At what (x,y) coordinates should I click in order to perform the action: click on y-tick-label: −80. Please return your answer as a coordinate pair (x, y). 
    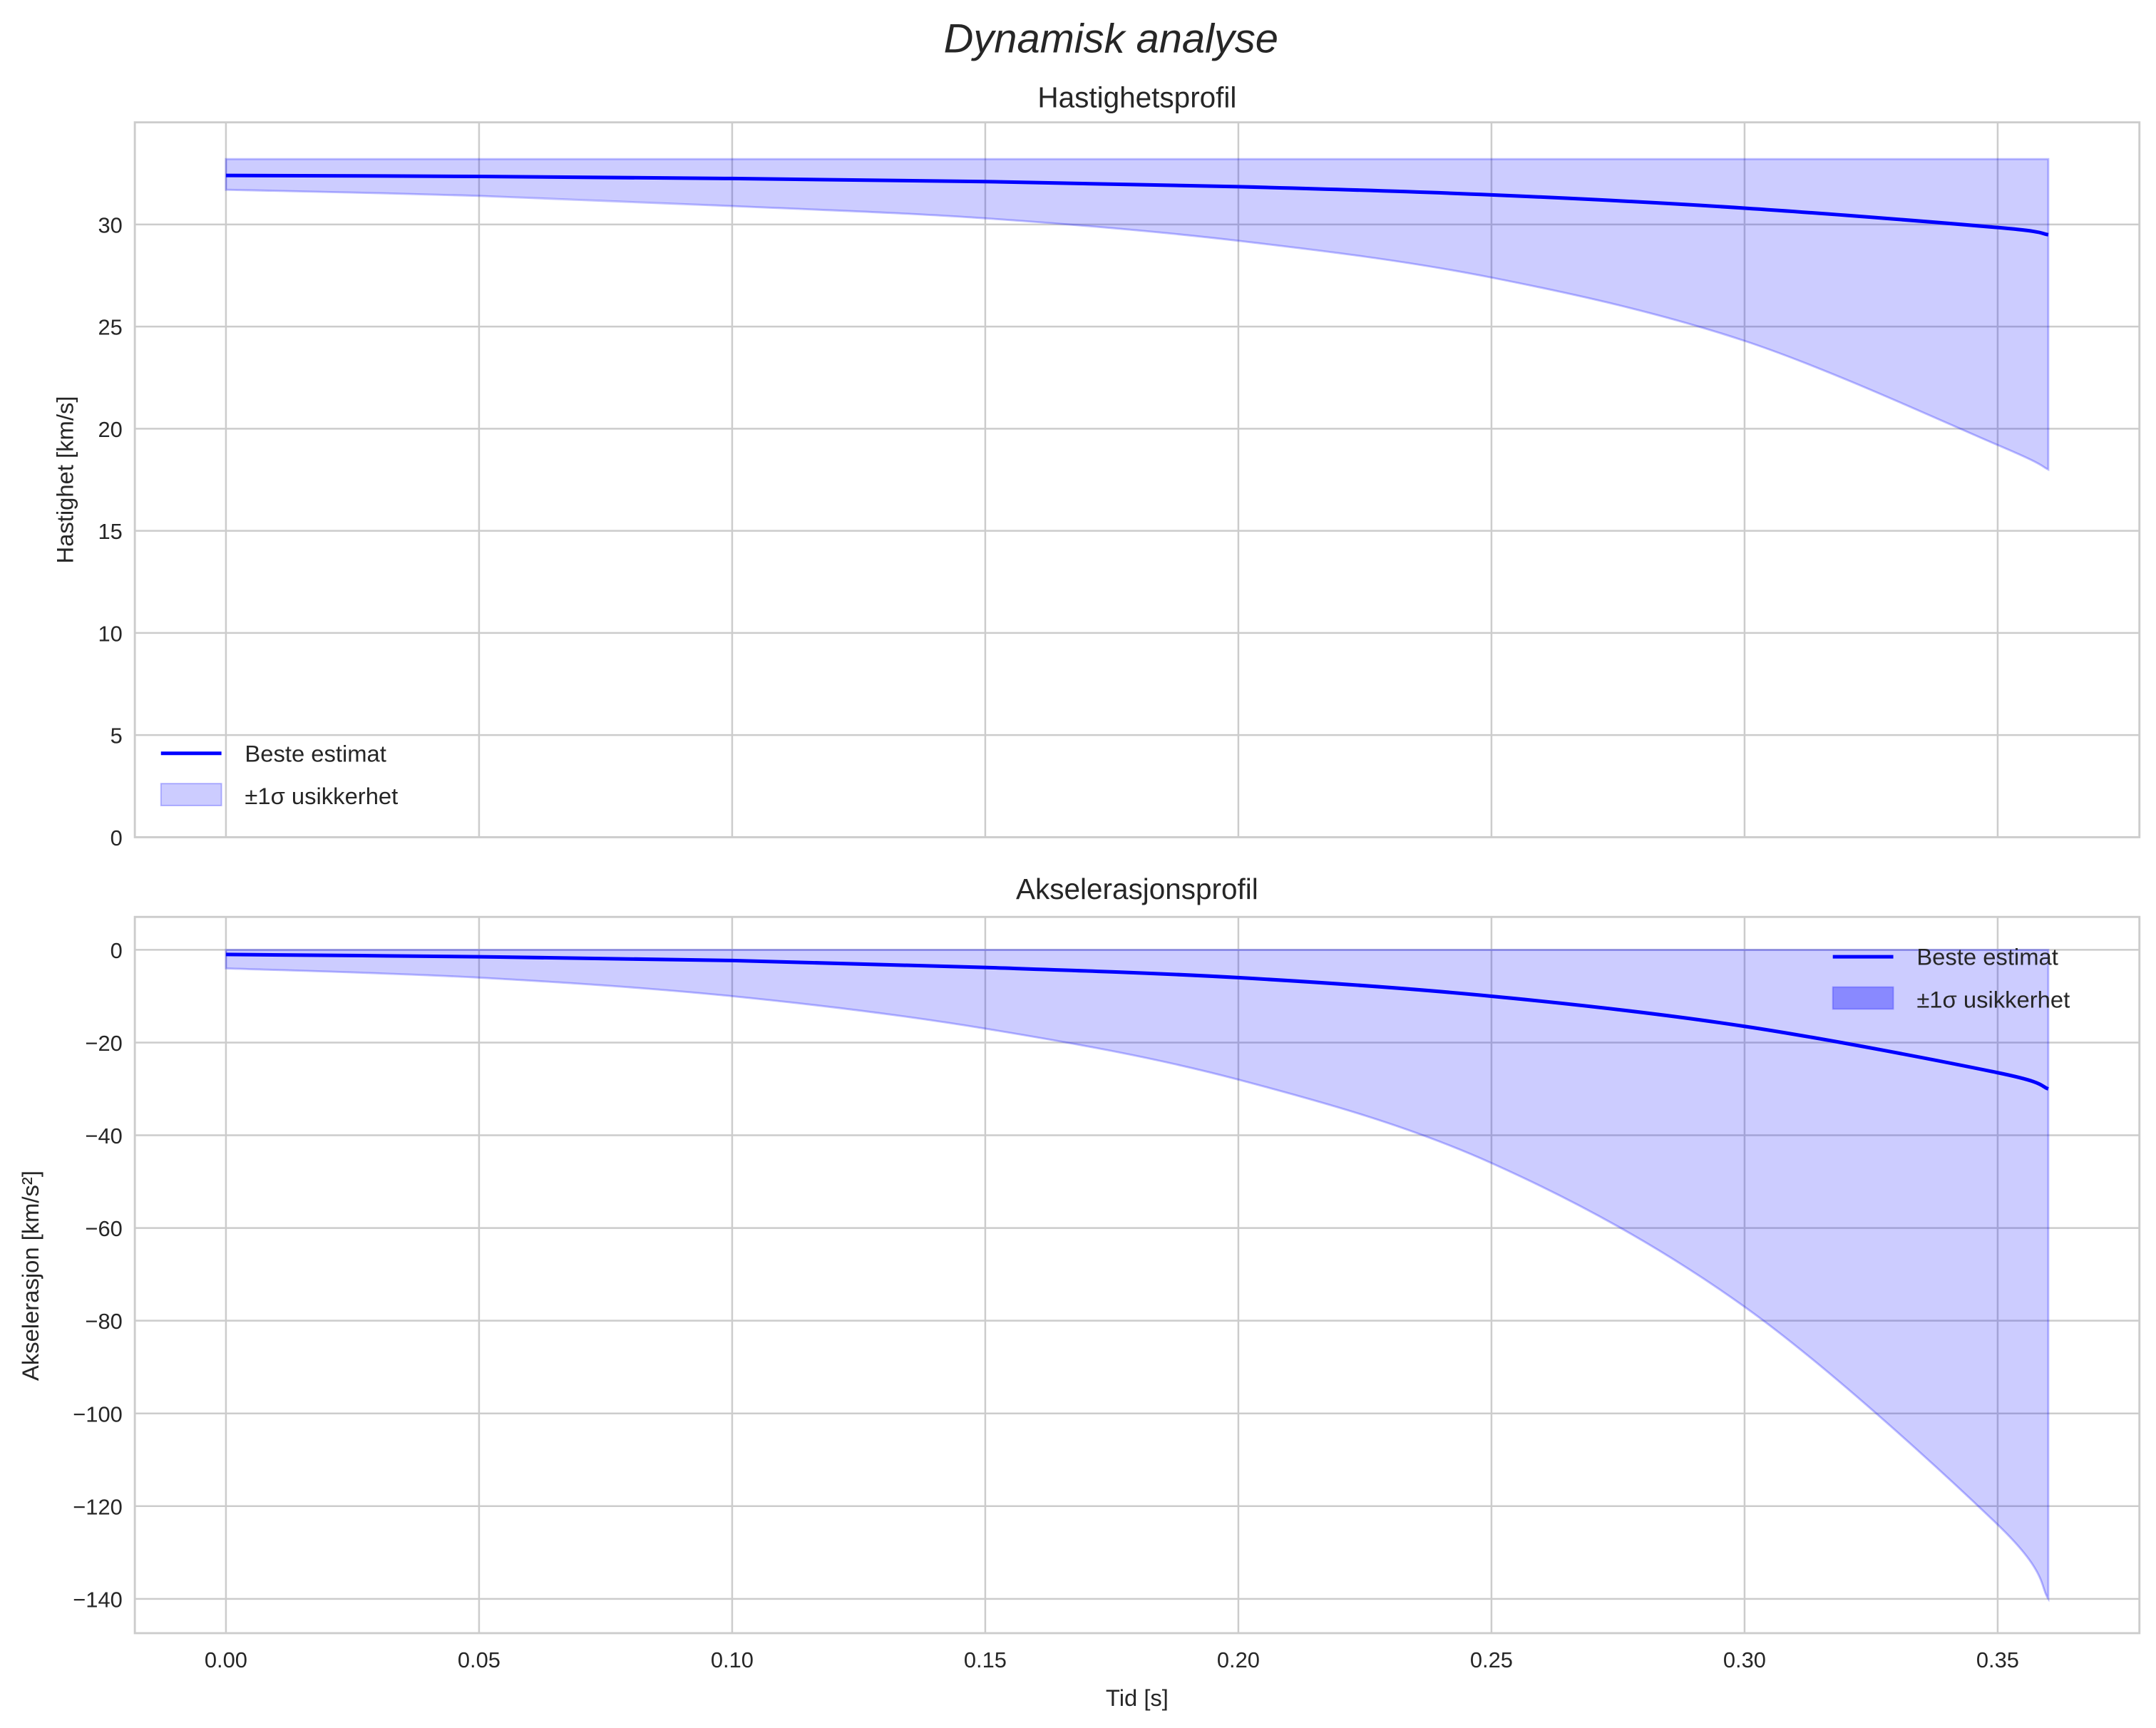
    Looking at the image, I should click on (103, 1321).